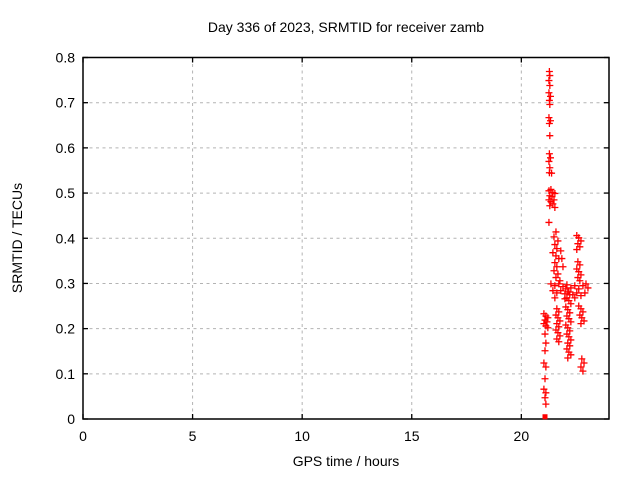 The width and height of the screenshot is (640, 480). I want to click on y-axis-label: SRMTID / TECUs, so click(17, 238).